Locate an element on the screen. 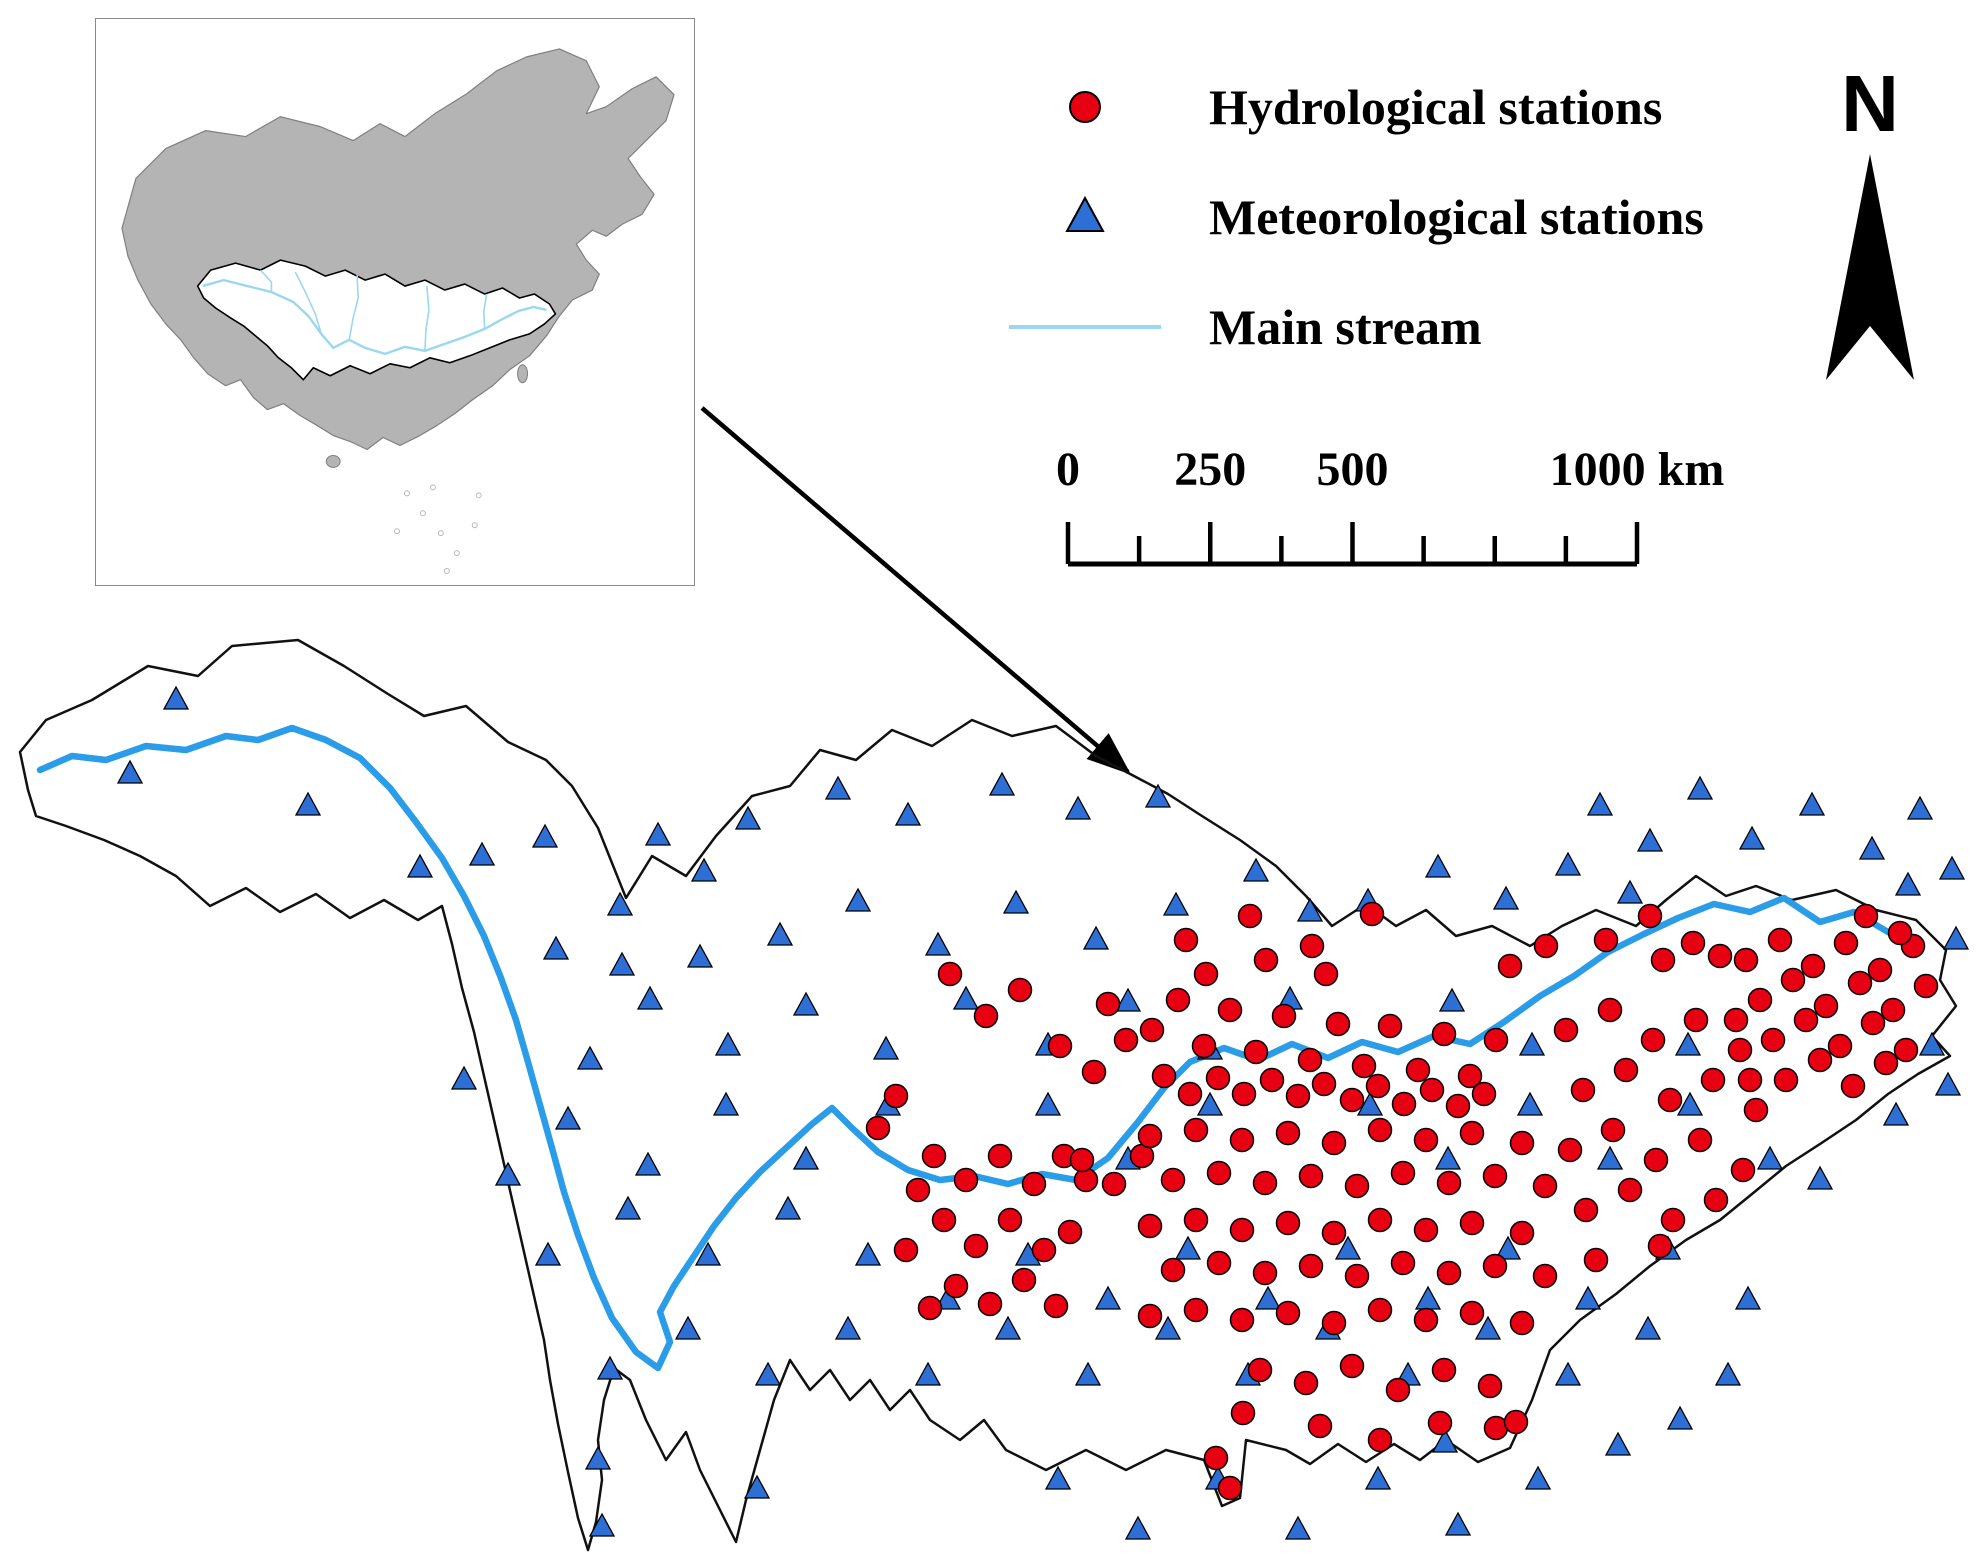  meteorological-marker-icon is located at coordinates (1084, 217).